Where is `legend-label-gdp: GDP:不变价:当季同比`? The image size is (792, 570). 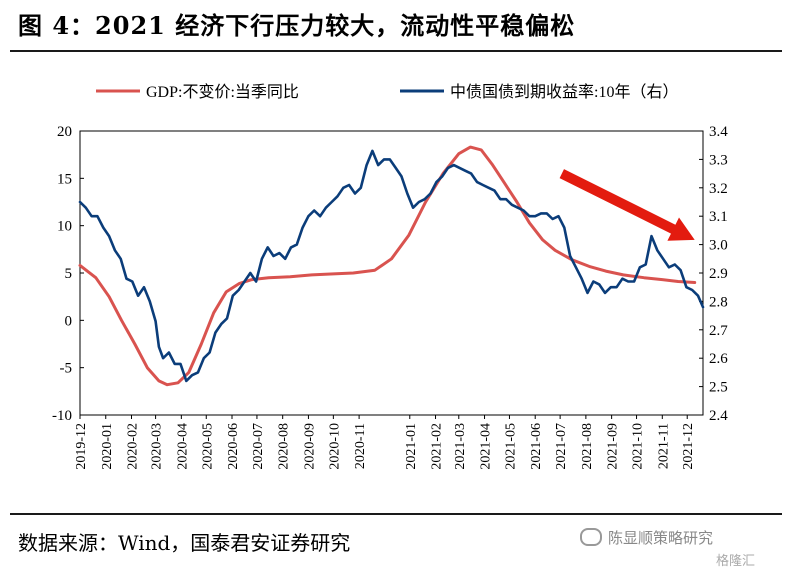 legend-label-gdp: GDP:不变价:当季同比 is located at coordinates (222, 92).